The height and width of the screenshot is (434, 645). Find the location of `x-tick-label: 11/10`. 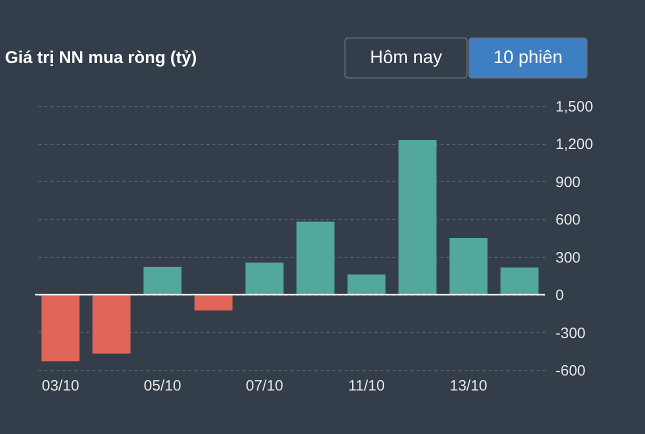

x-tick-label: 11/10 is located at coordinates (366, 386).